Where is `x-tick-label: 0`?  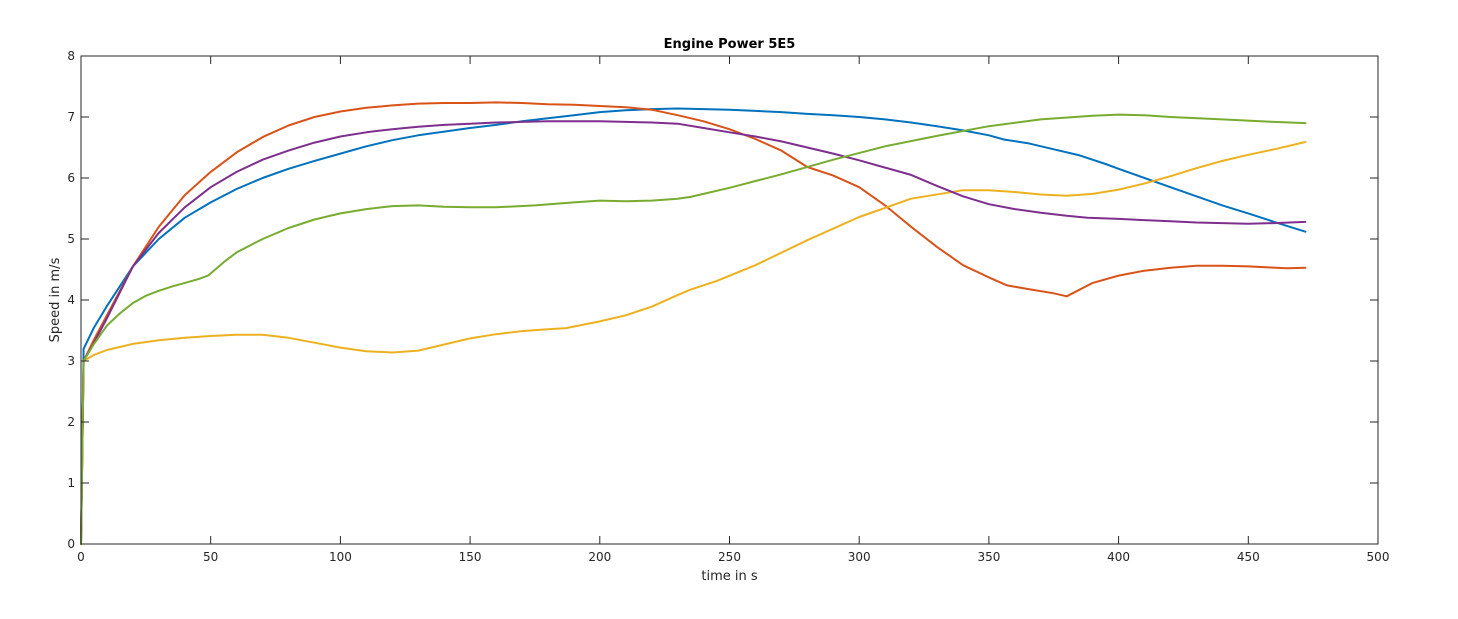 x-tick-label: 0 is located at coordinates (81, 557).